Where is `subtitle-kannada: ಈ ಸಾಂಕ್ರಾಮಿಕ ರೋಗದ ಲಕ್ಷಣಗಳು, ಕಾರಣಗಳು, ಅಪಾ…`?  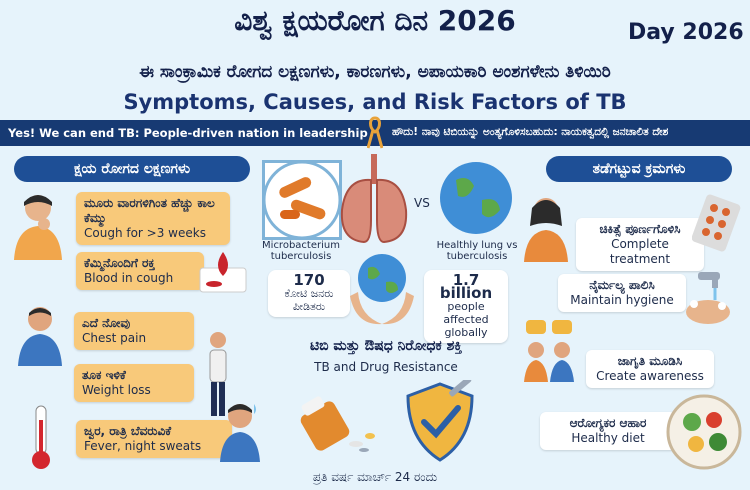
subtitle-kannada: ಈ ಸಾಂಕ್ರಾಮಿಕ ರೋಗದ ಲಕ್ಷಣಗಳು, ಕಾರಣಗಳು, ಅಪಾ… is located at coordinates (375, 72).